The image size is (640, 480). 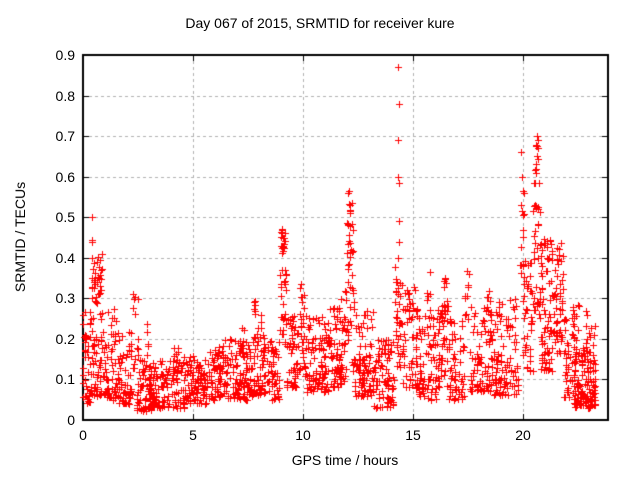 I want to click on y-tick-label: 0, so click(x=71, y=420).